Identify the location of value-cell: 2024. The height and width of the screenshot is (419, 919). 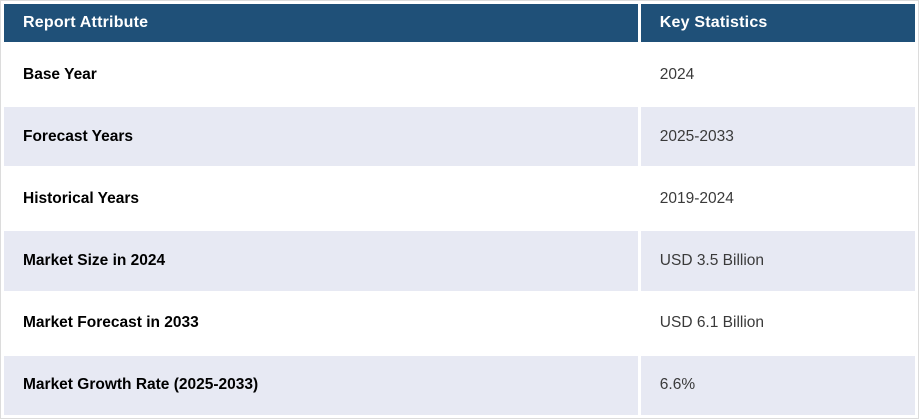
(777, 75).